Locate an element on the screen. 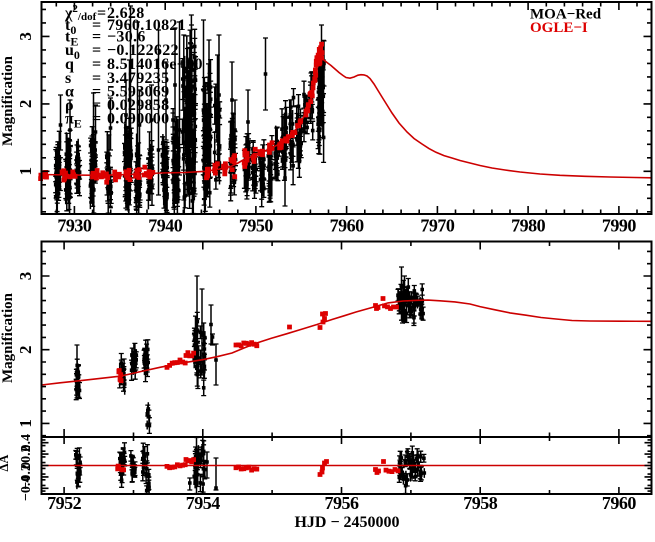  svg-text: χ2/dof is located at coordinates (80, 13).